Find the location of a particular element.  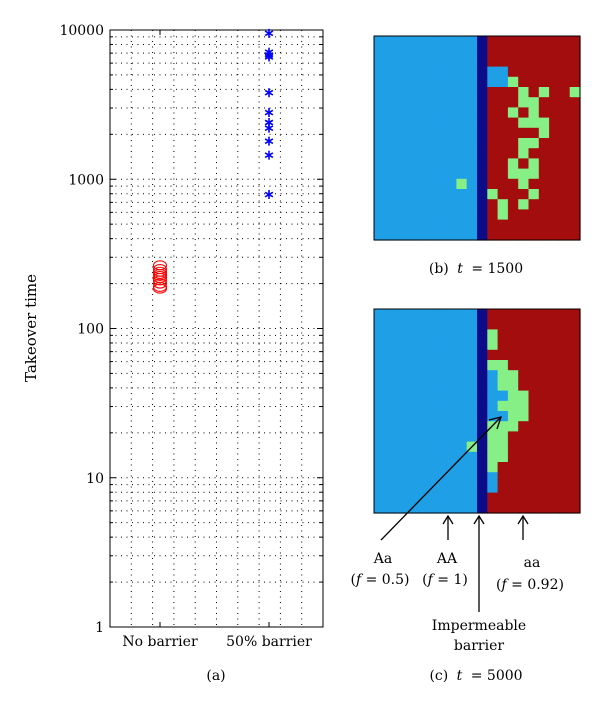

caption-value: = 1500 is located at coordinates (497, 269).